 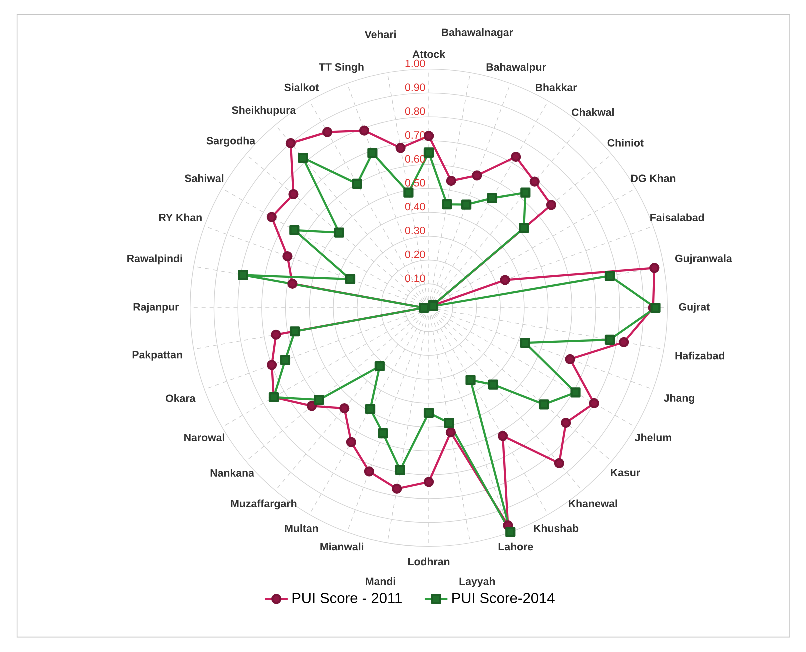 What do you see at coordinates (593, 112) in the screenshot?
I see `spoke-label: Chakwal` at bounding box center [593, 112].